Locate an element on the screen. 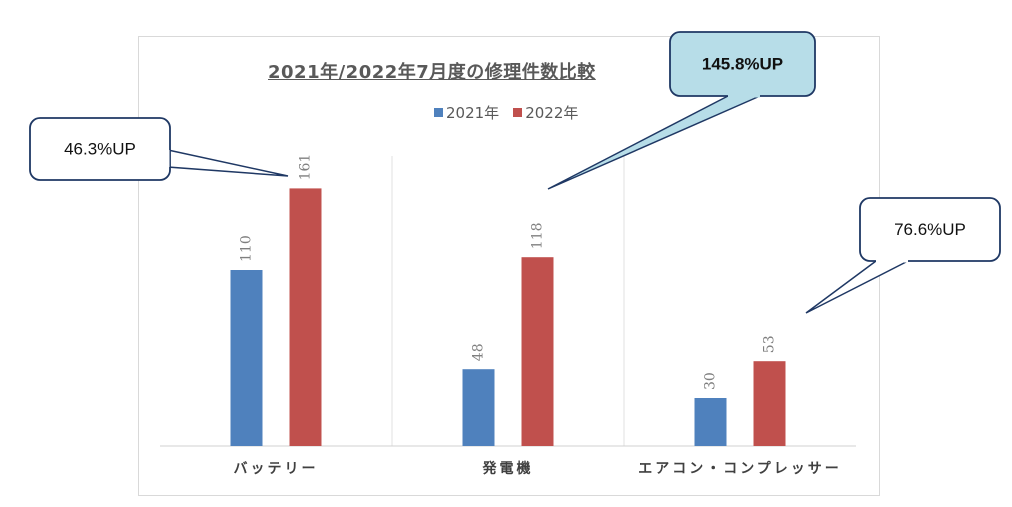 This screenshot has height=507, width=1012. data-label: 48 is located at coordinates (479, 352).